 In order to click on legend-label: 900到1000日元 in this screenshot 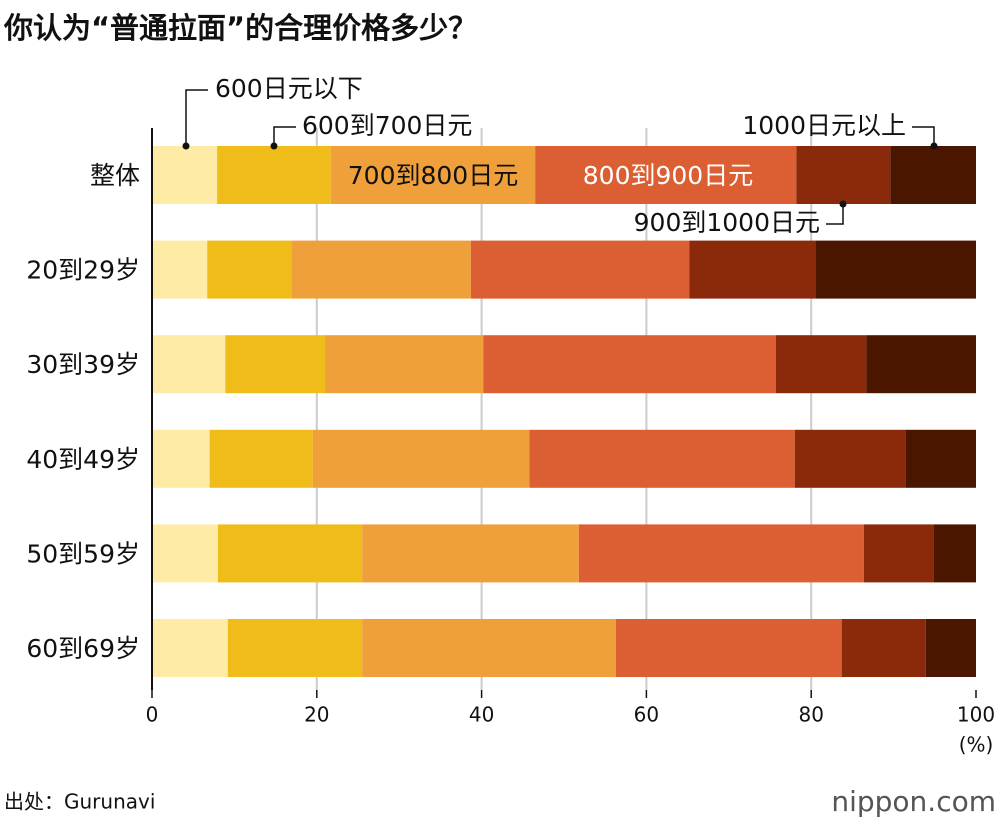, I will do `click(727, 222)`.